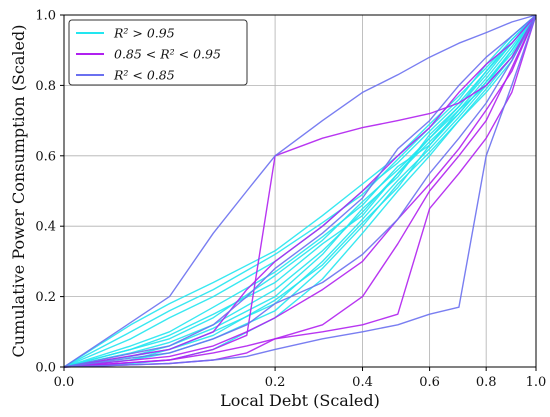  Describe the element at coordinates (45, 297) in the screenshot. I see `y-tick-label: 0.2` at that location.